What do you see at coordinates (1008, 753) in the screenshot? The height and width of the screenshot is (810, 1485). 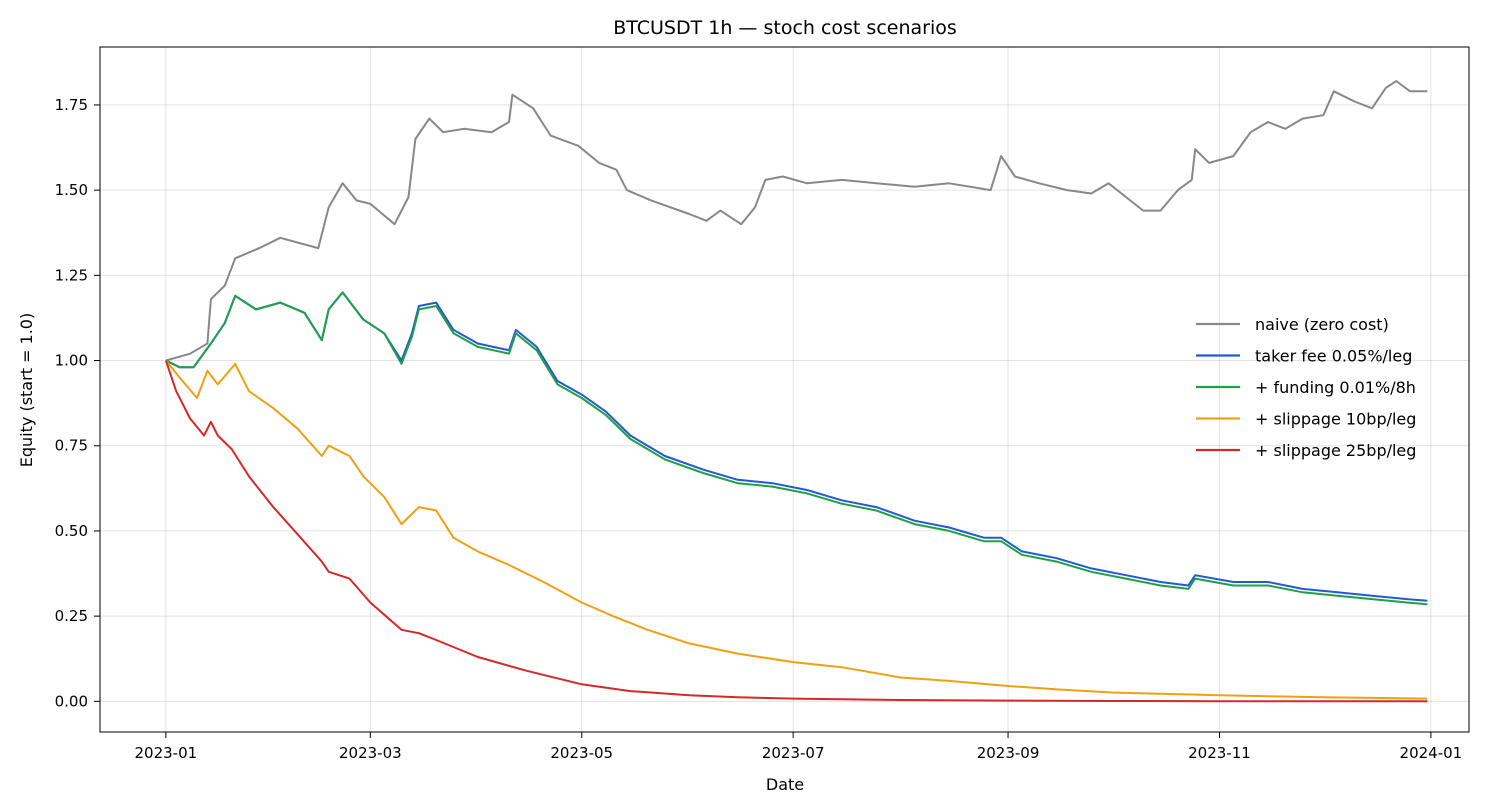 I see `x-tick-label: 2023-09` at bounding box center [1008, 753].